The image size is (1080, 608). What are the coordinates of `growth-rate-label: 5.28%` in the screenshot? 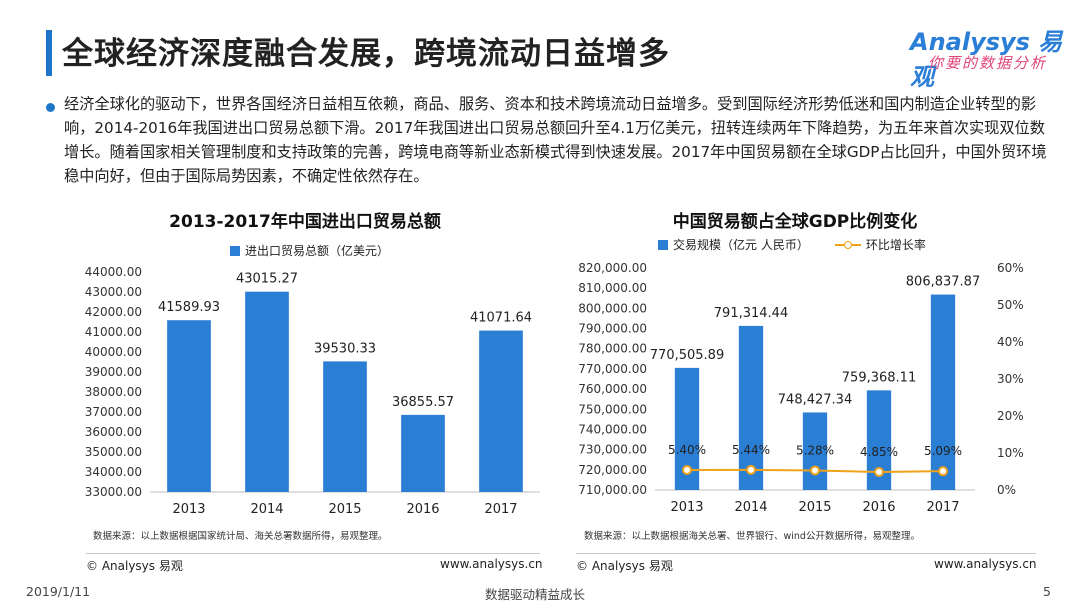 It's located at (815, 450).